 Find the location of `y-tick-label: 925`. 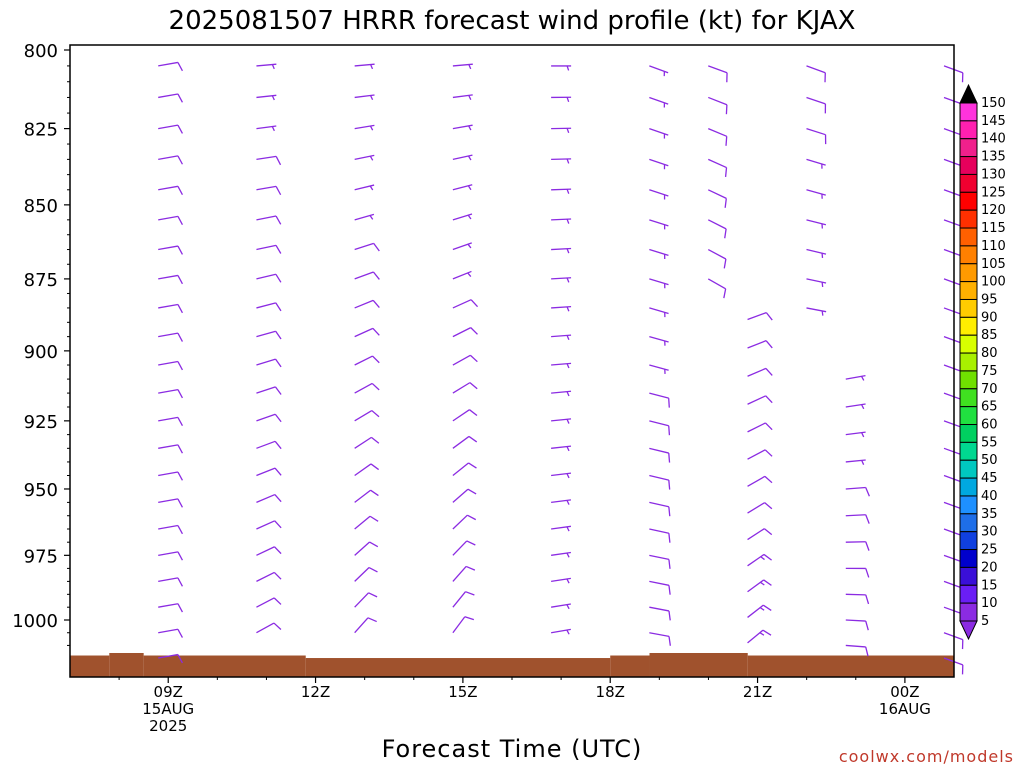

y-tick-label: 925 is located at coordinates (41, 422).